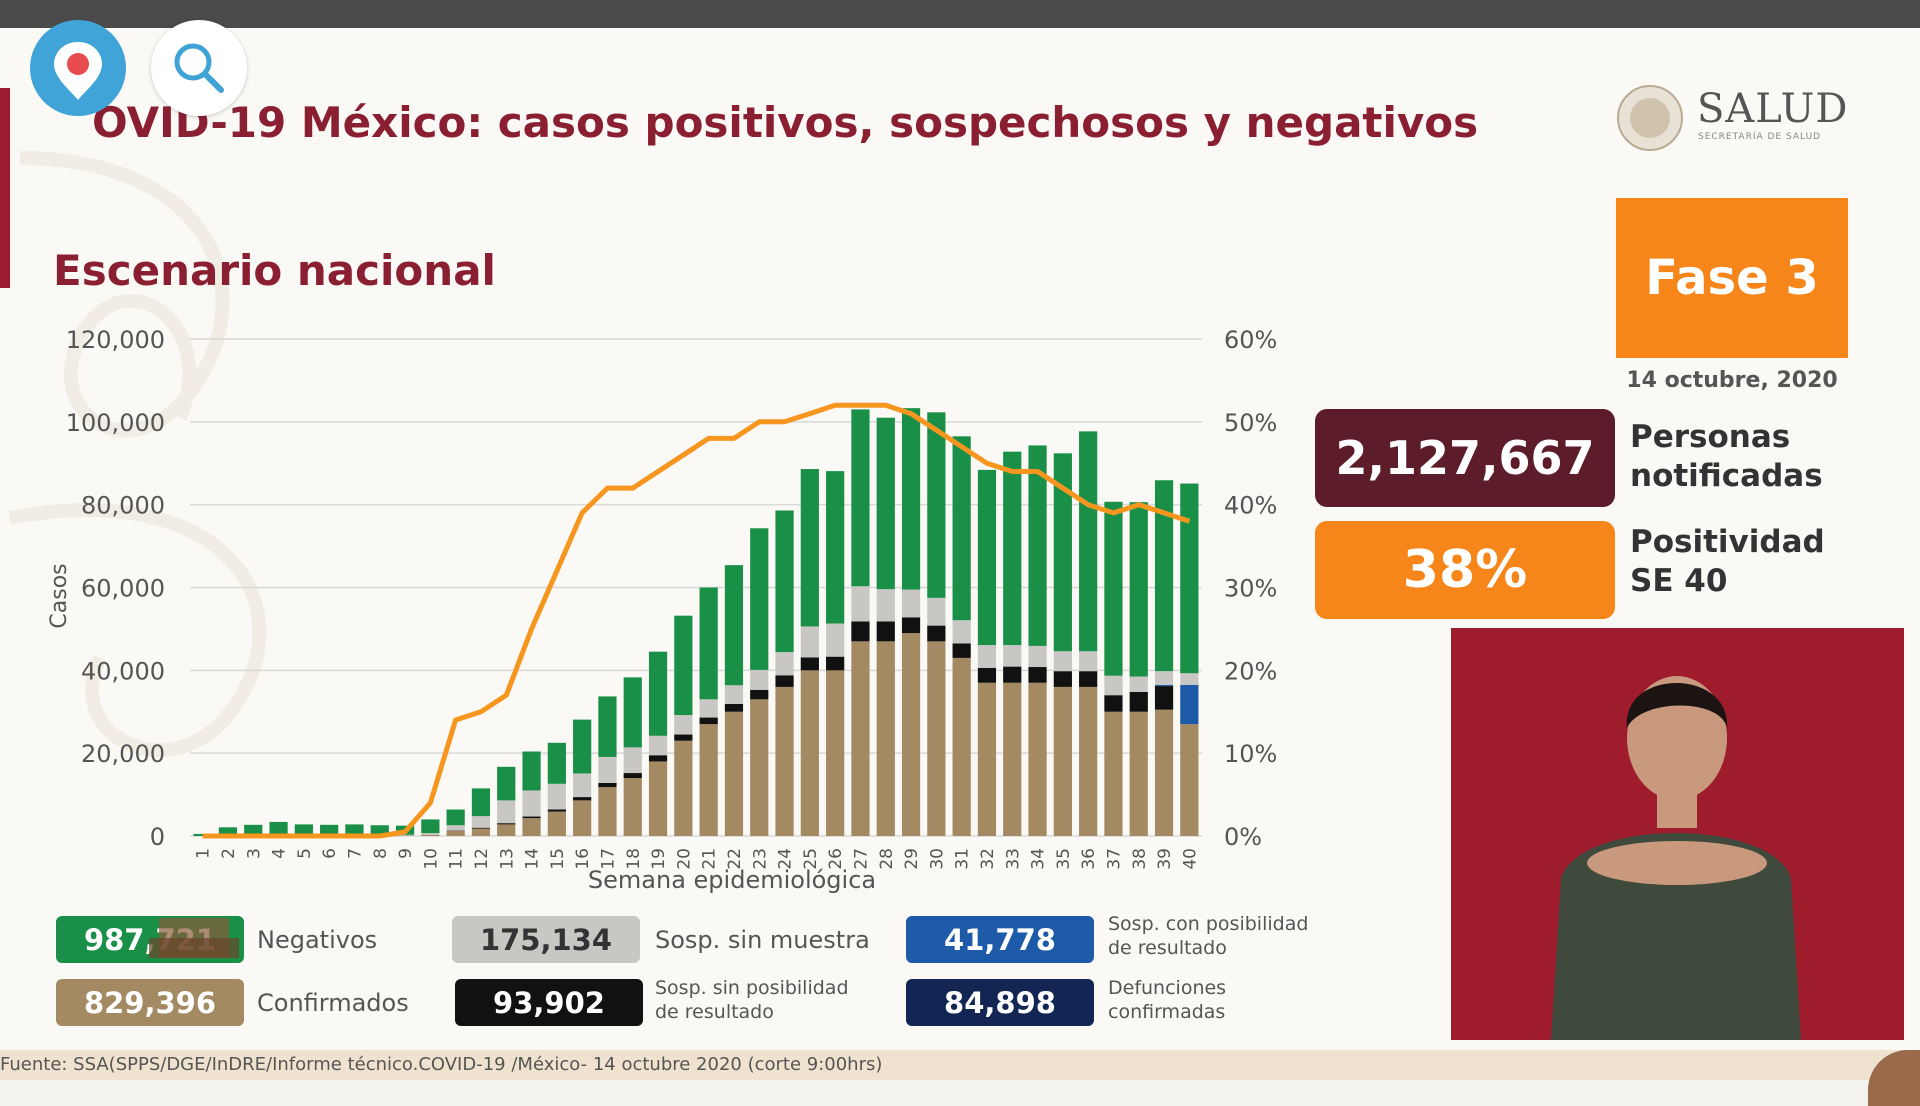  What do you see at coordinates (1773, 109) in the screenshot?
I see `brand-name: SALUD` at bounding box center [1773, 109].